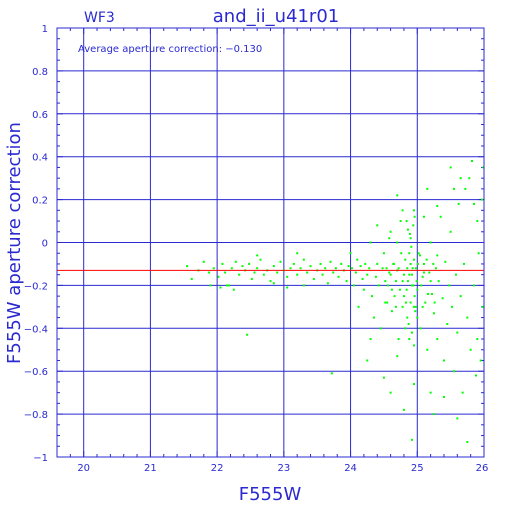  What do you see at coordinates (150, 468) in the screenshot?
I see `x-tick-label: 21` at bounding box center [150, 468].